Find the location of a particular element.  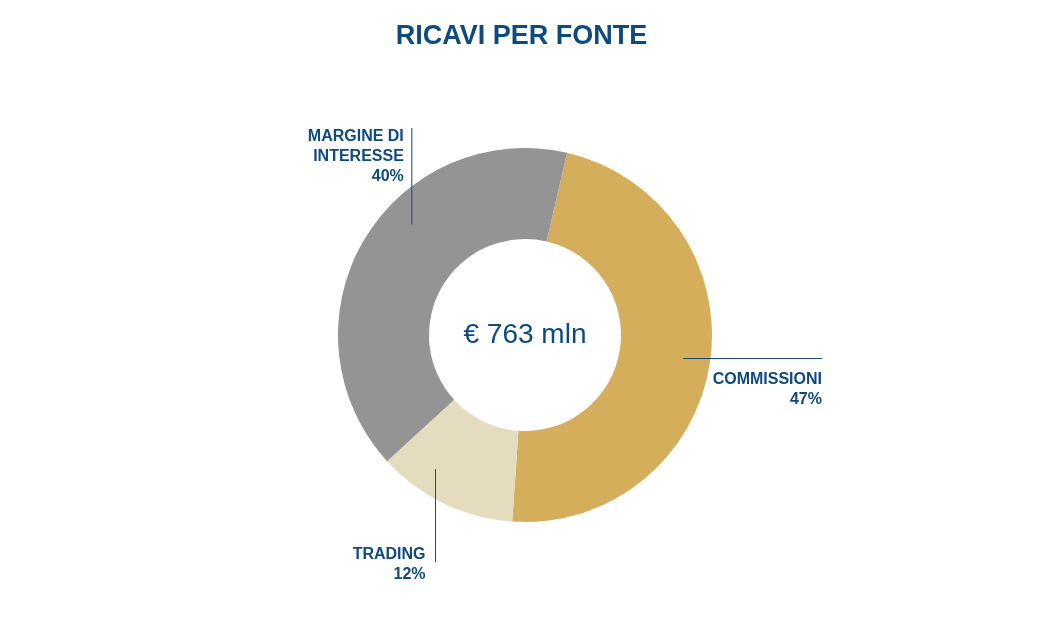

donut-slice is located at coordinates (453, 460).